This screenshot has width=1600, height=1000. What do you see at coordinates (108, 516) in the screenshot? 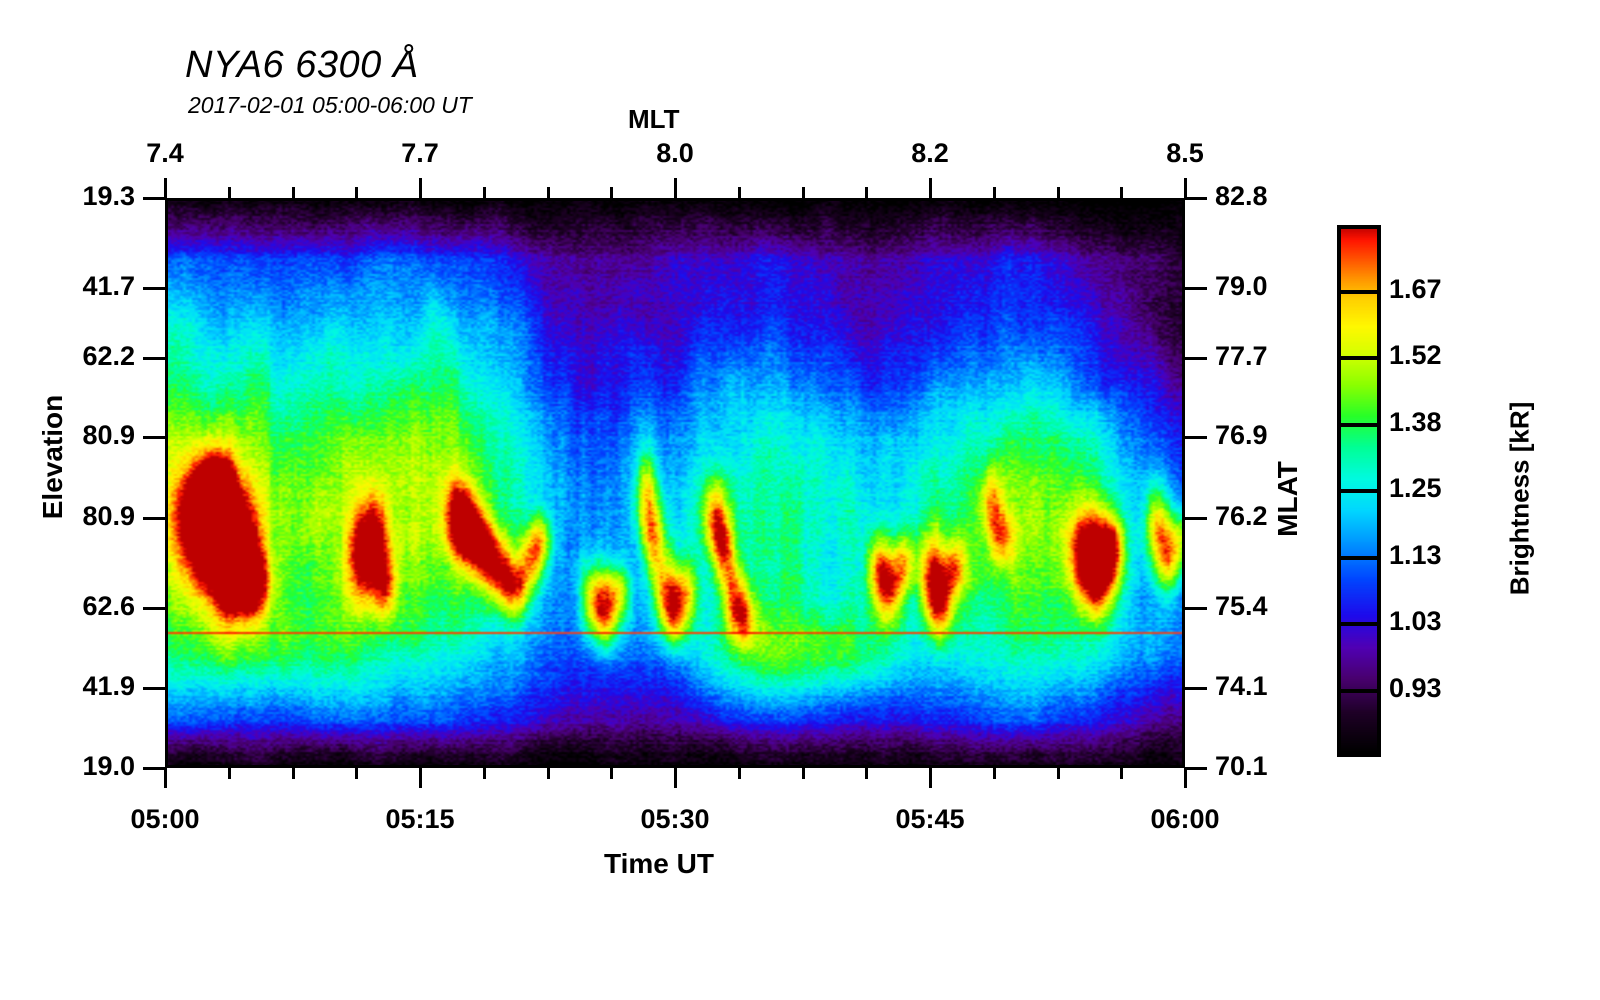
I see `left-tick-label-4: 80.9` at bounding box center [108, 516].